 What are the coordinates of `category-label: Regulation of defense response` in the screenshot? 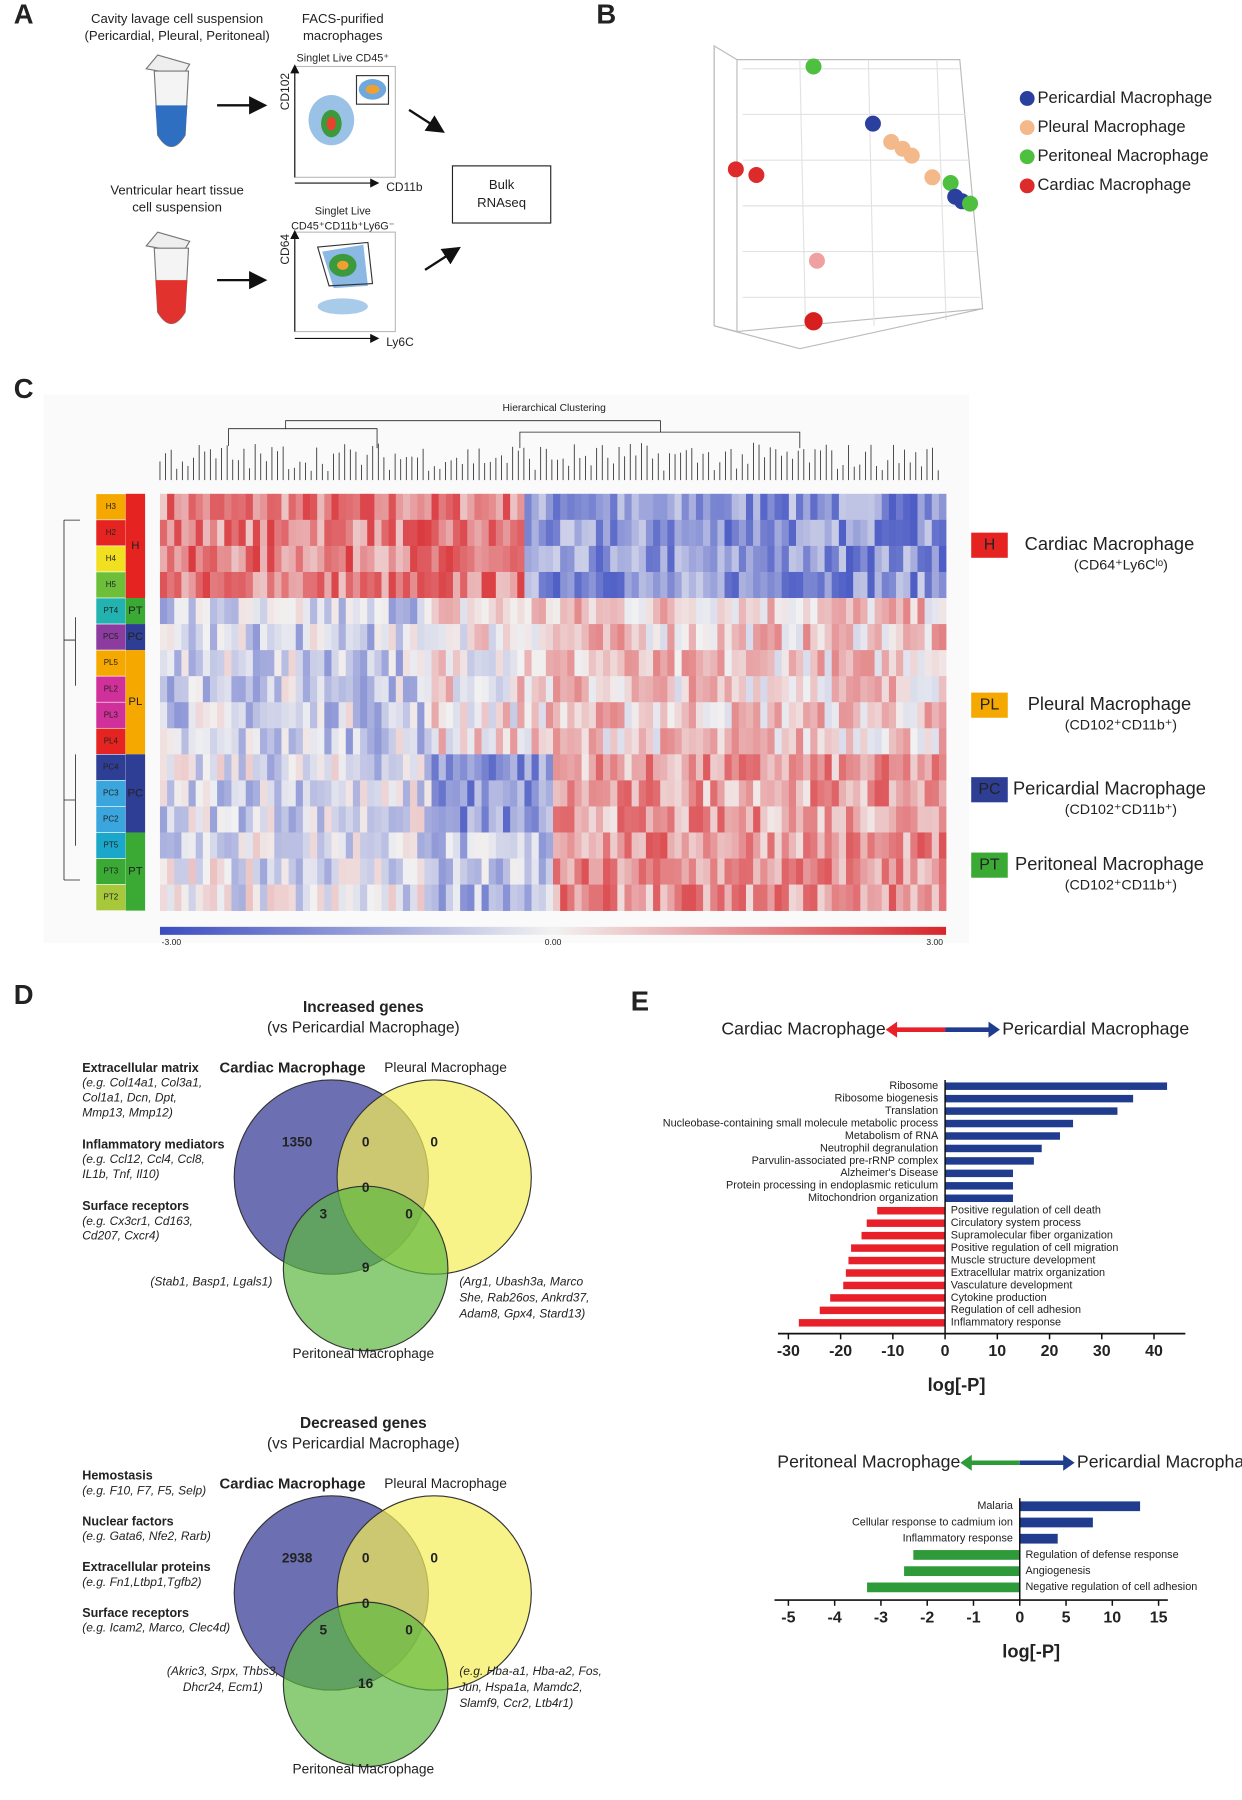 It's located at (1101, 1555).